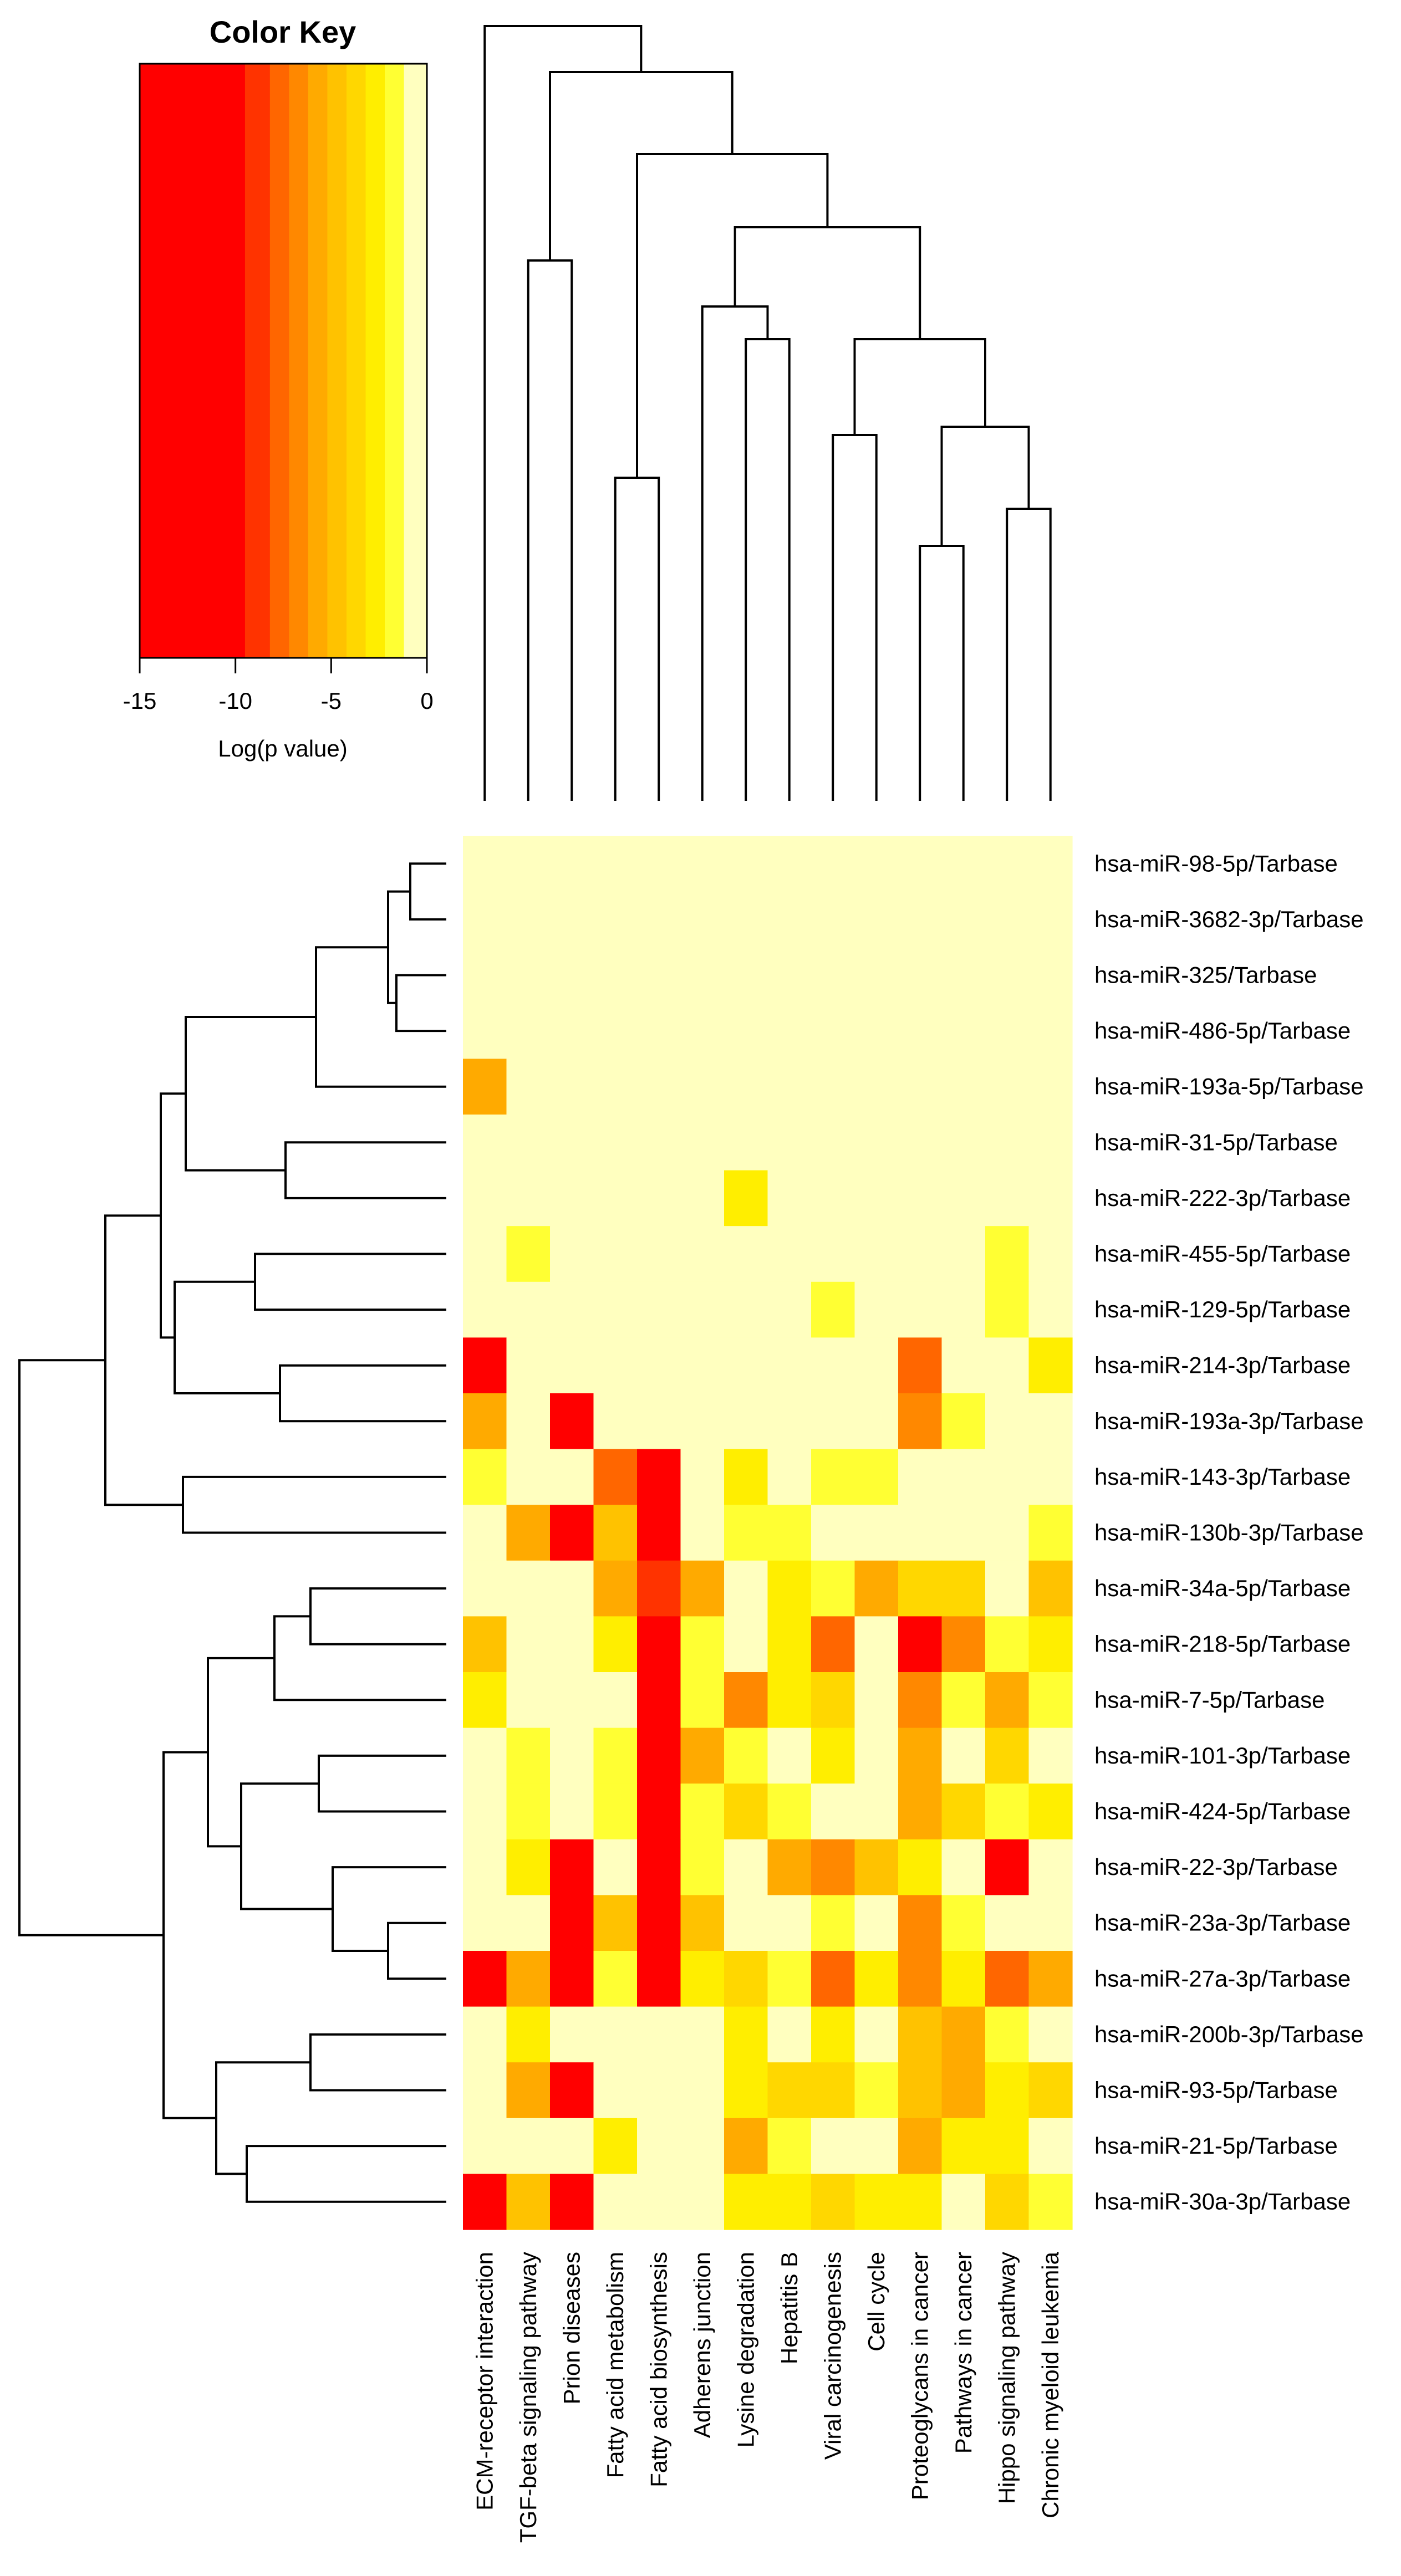 This screenshot has width=1401, height=2576. What do you see at coordinates (1229, 1087) in the screenshot?
I see `row-label: hsa-miR-193a-5p/Tarbase` at bounding box center [1229, 1087].